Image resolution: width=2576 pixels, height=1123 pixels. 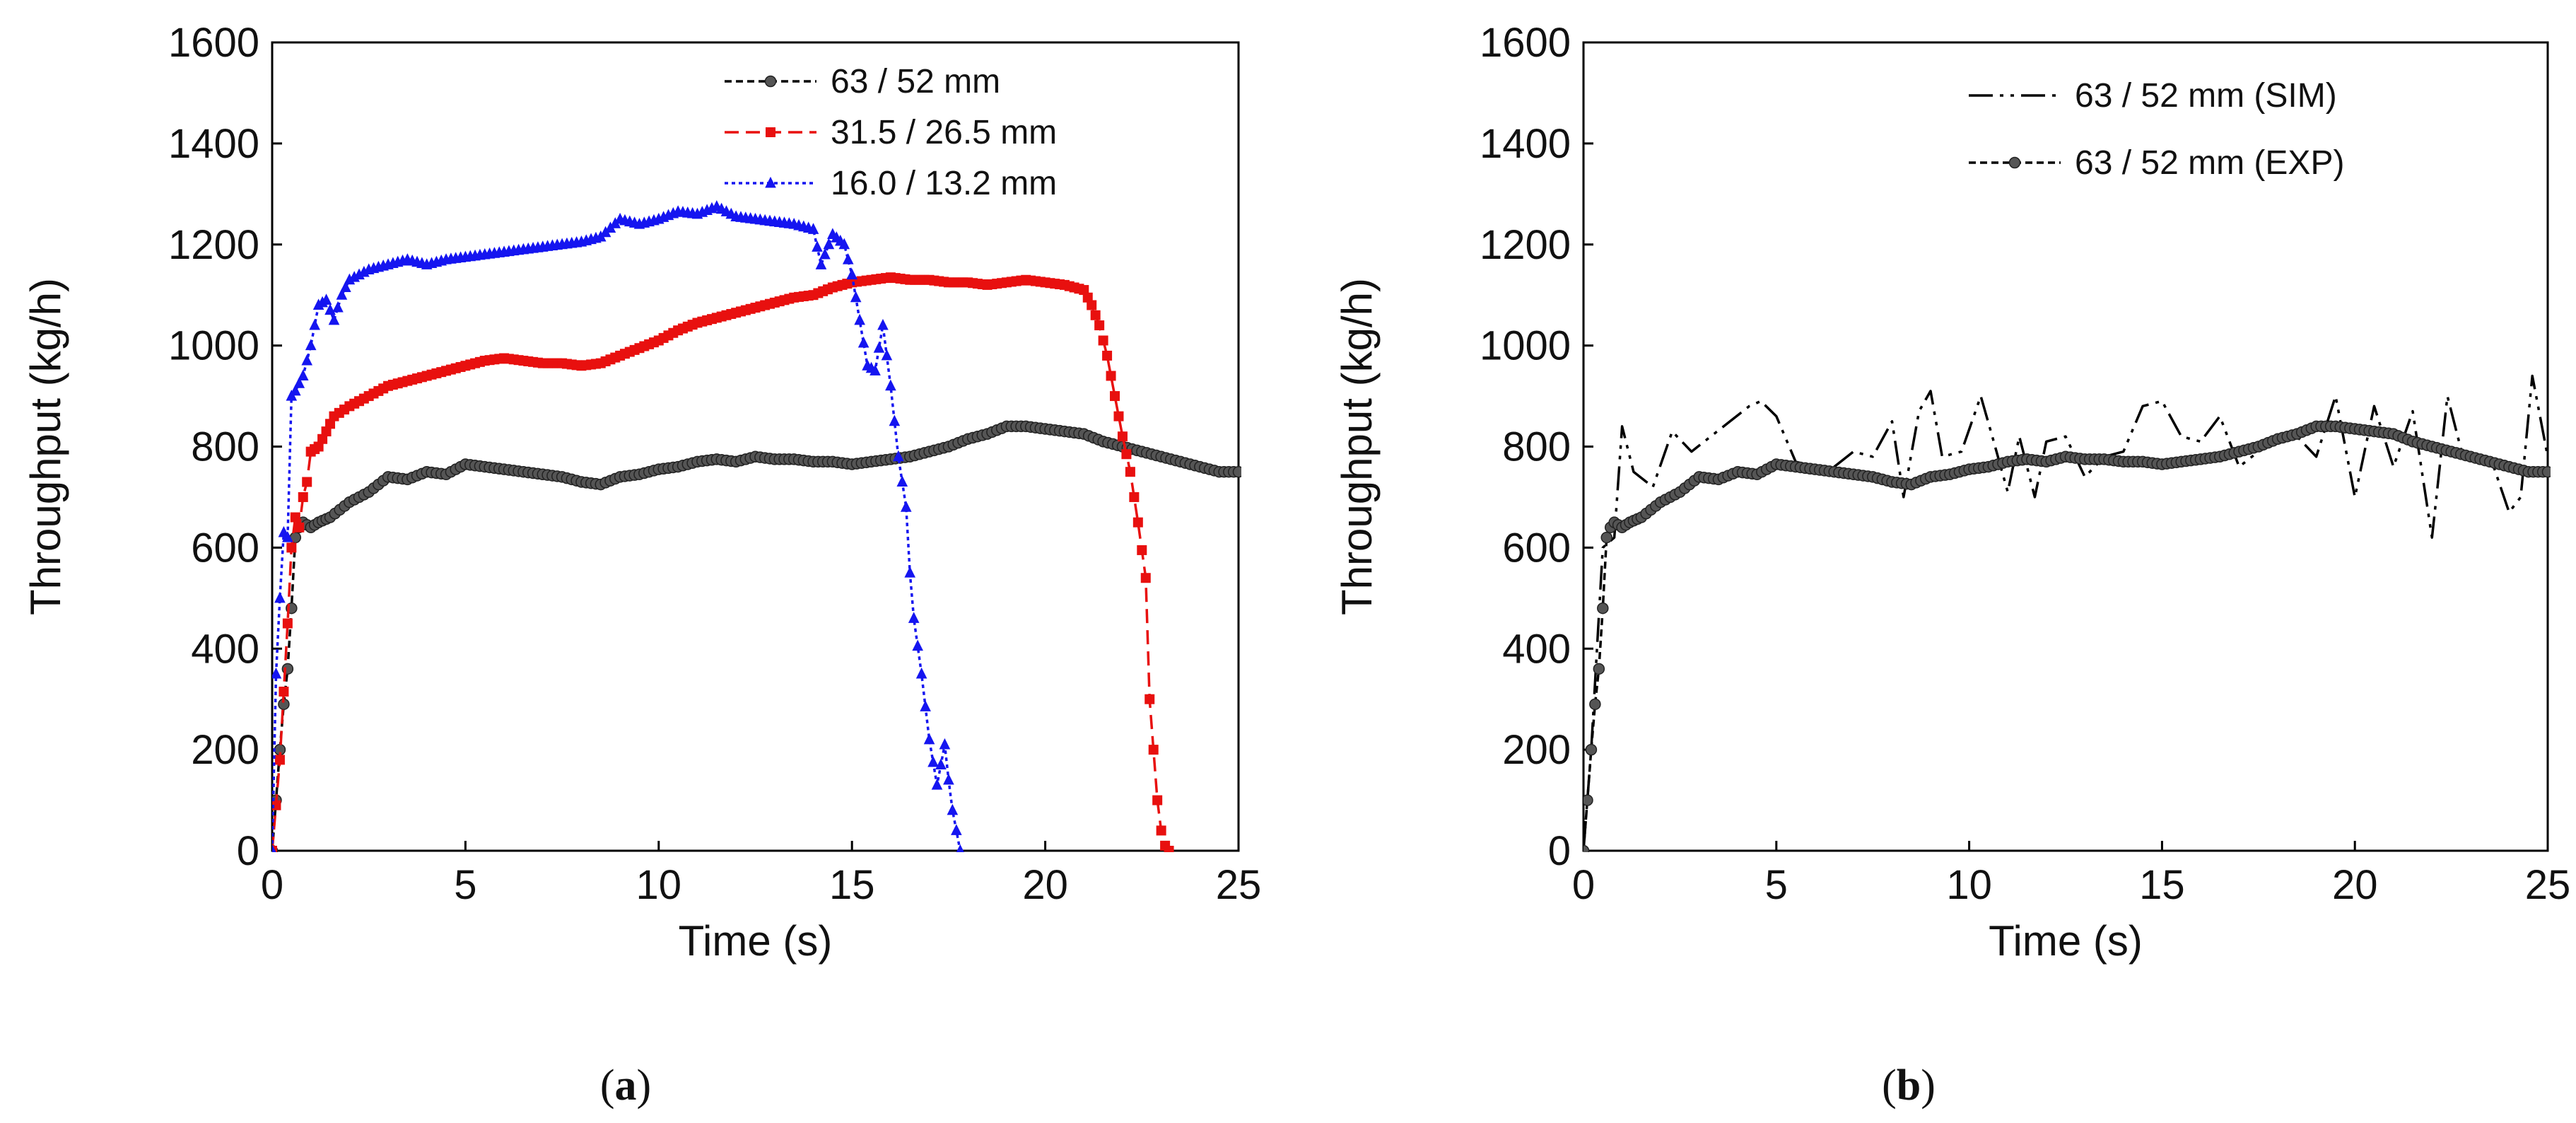 I want to click on panel-a-legend-label-2: 16.0 / 13.2 mm, so click(x=944, y=183).